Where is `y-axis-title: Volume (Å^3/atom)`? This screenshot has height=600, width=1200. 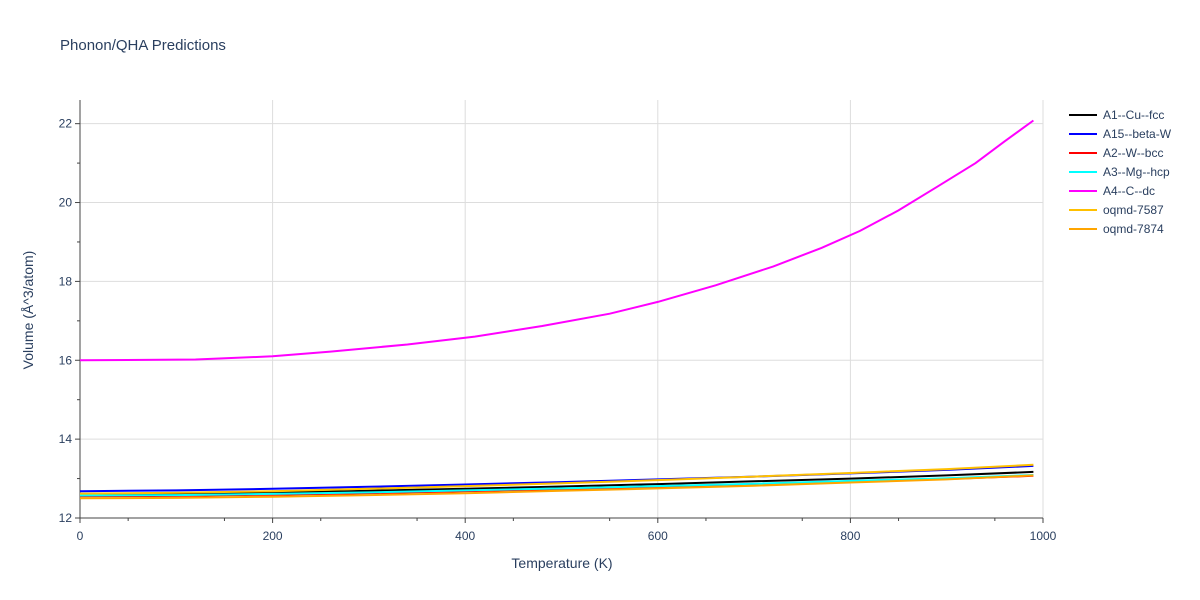
y-axis-title: Volume (Å^3/atom) is located at coordinates (28, 310).